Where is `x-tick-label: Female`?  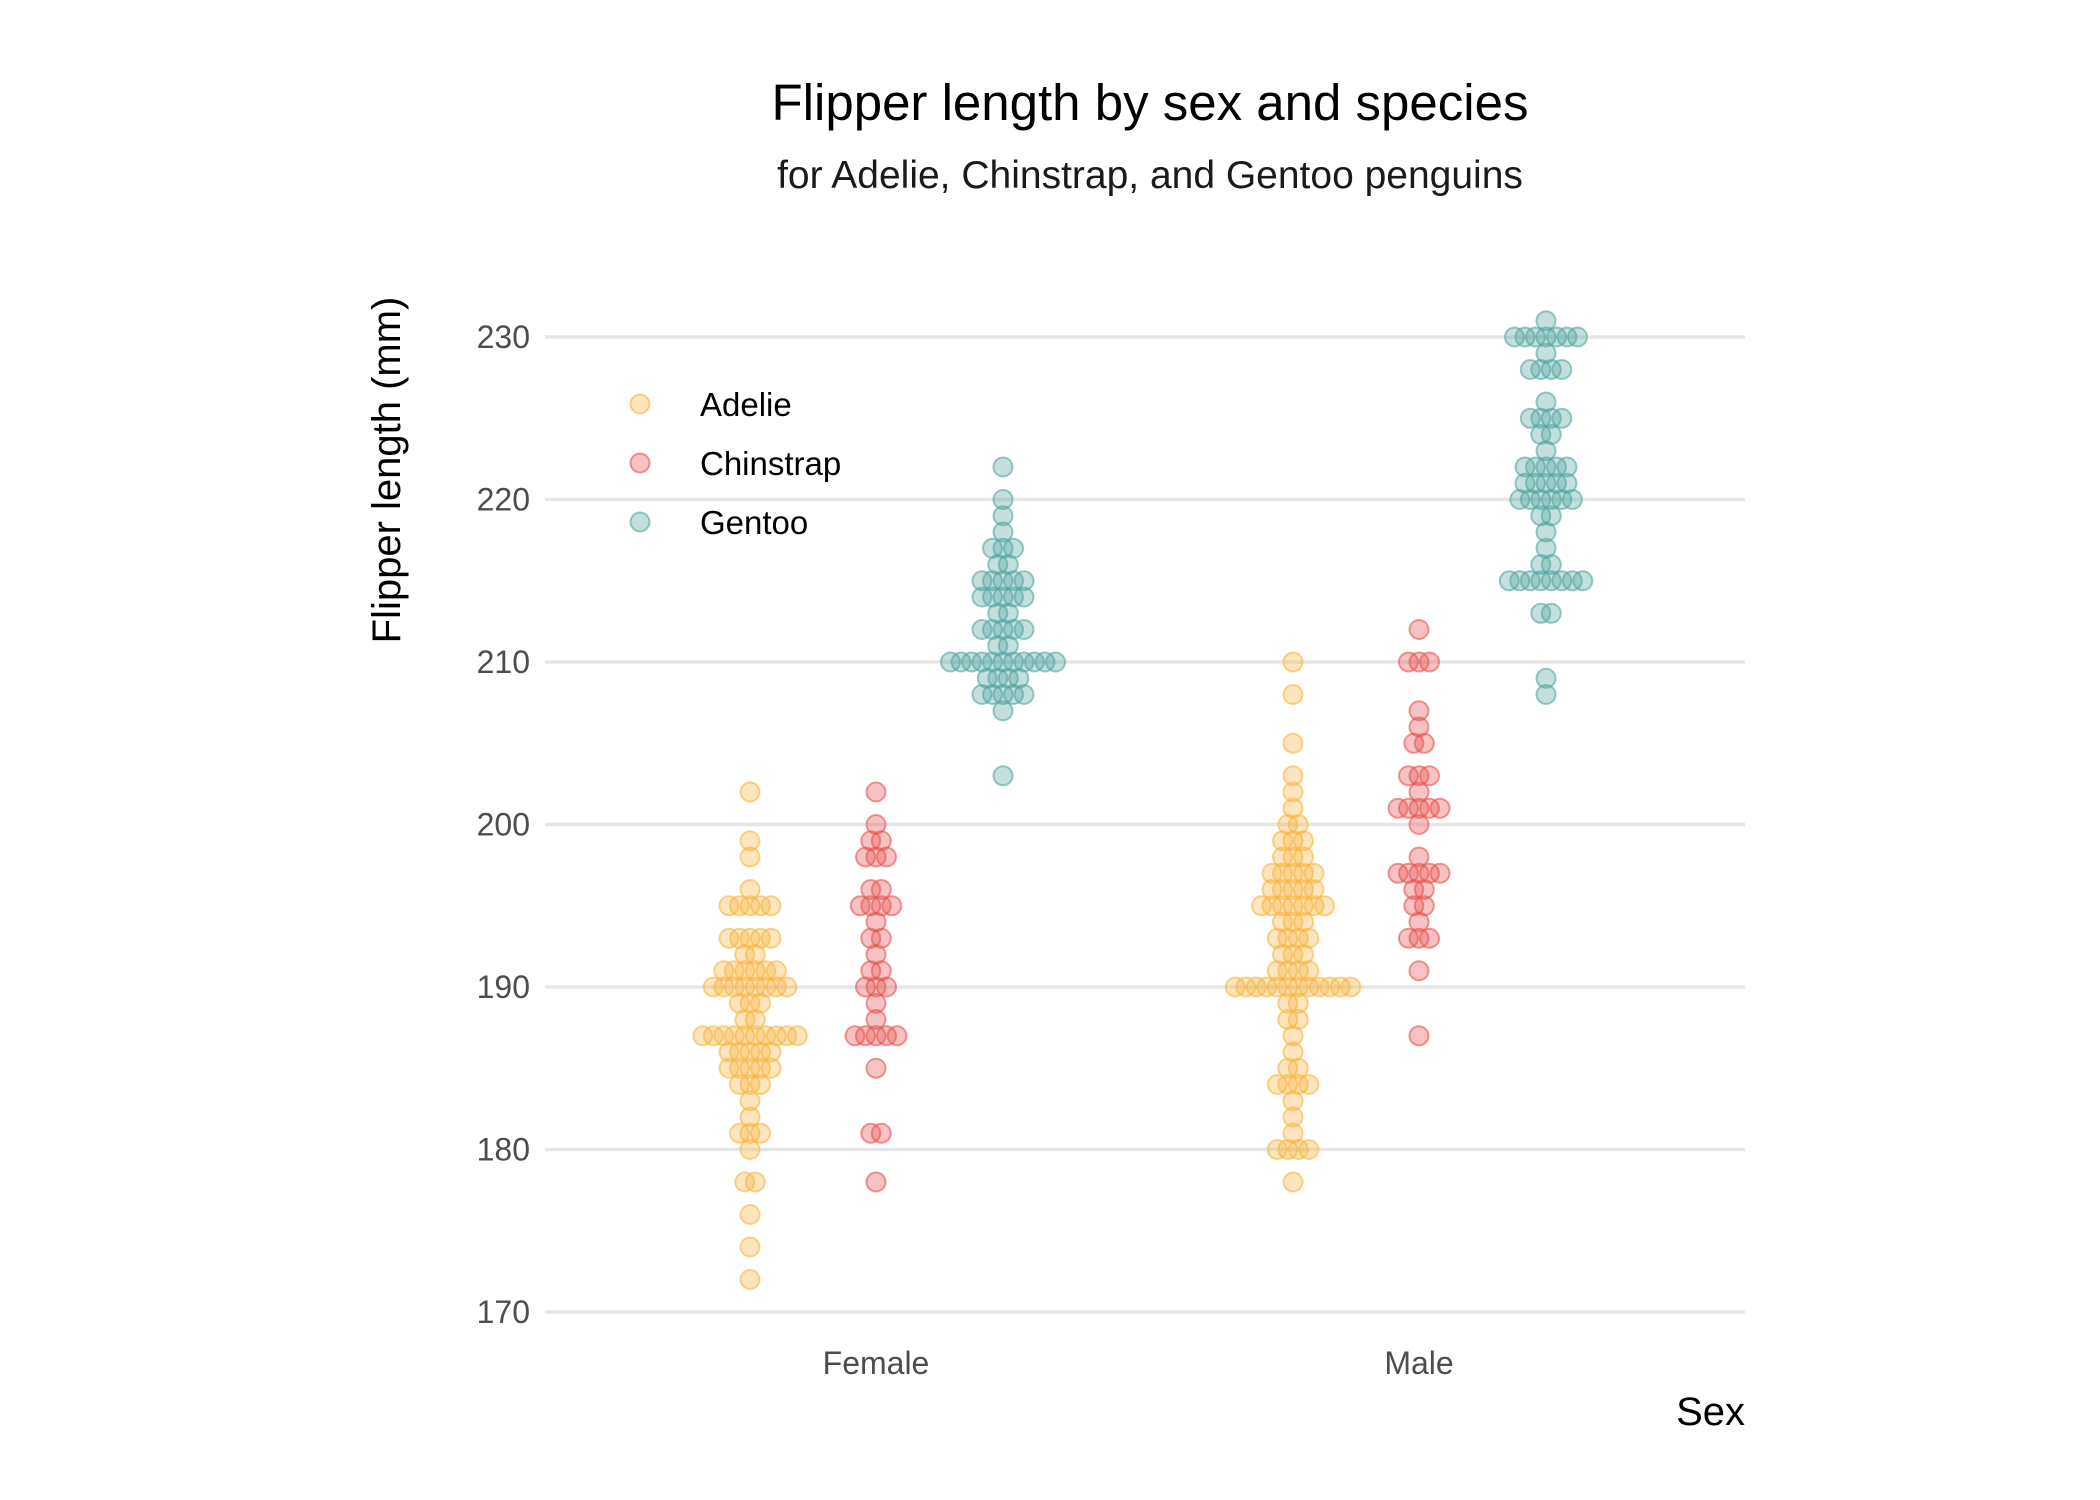 x-tick-label: Female is located at coordinates (876, 1363).